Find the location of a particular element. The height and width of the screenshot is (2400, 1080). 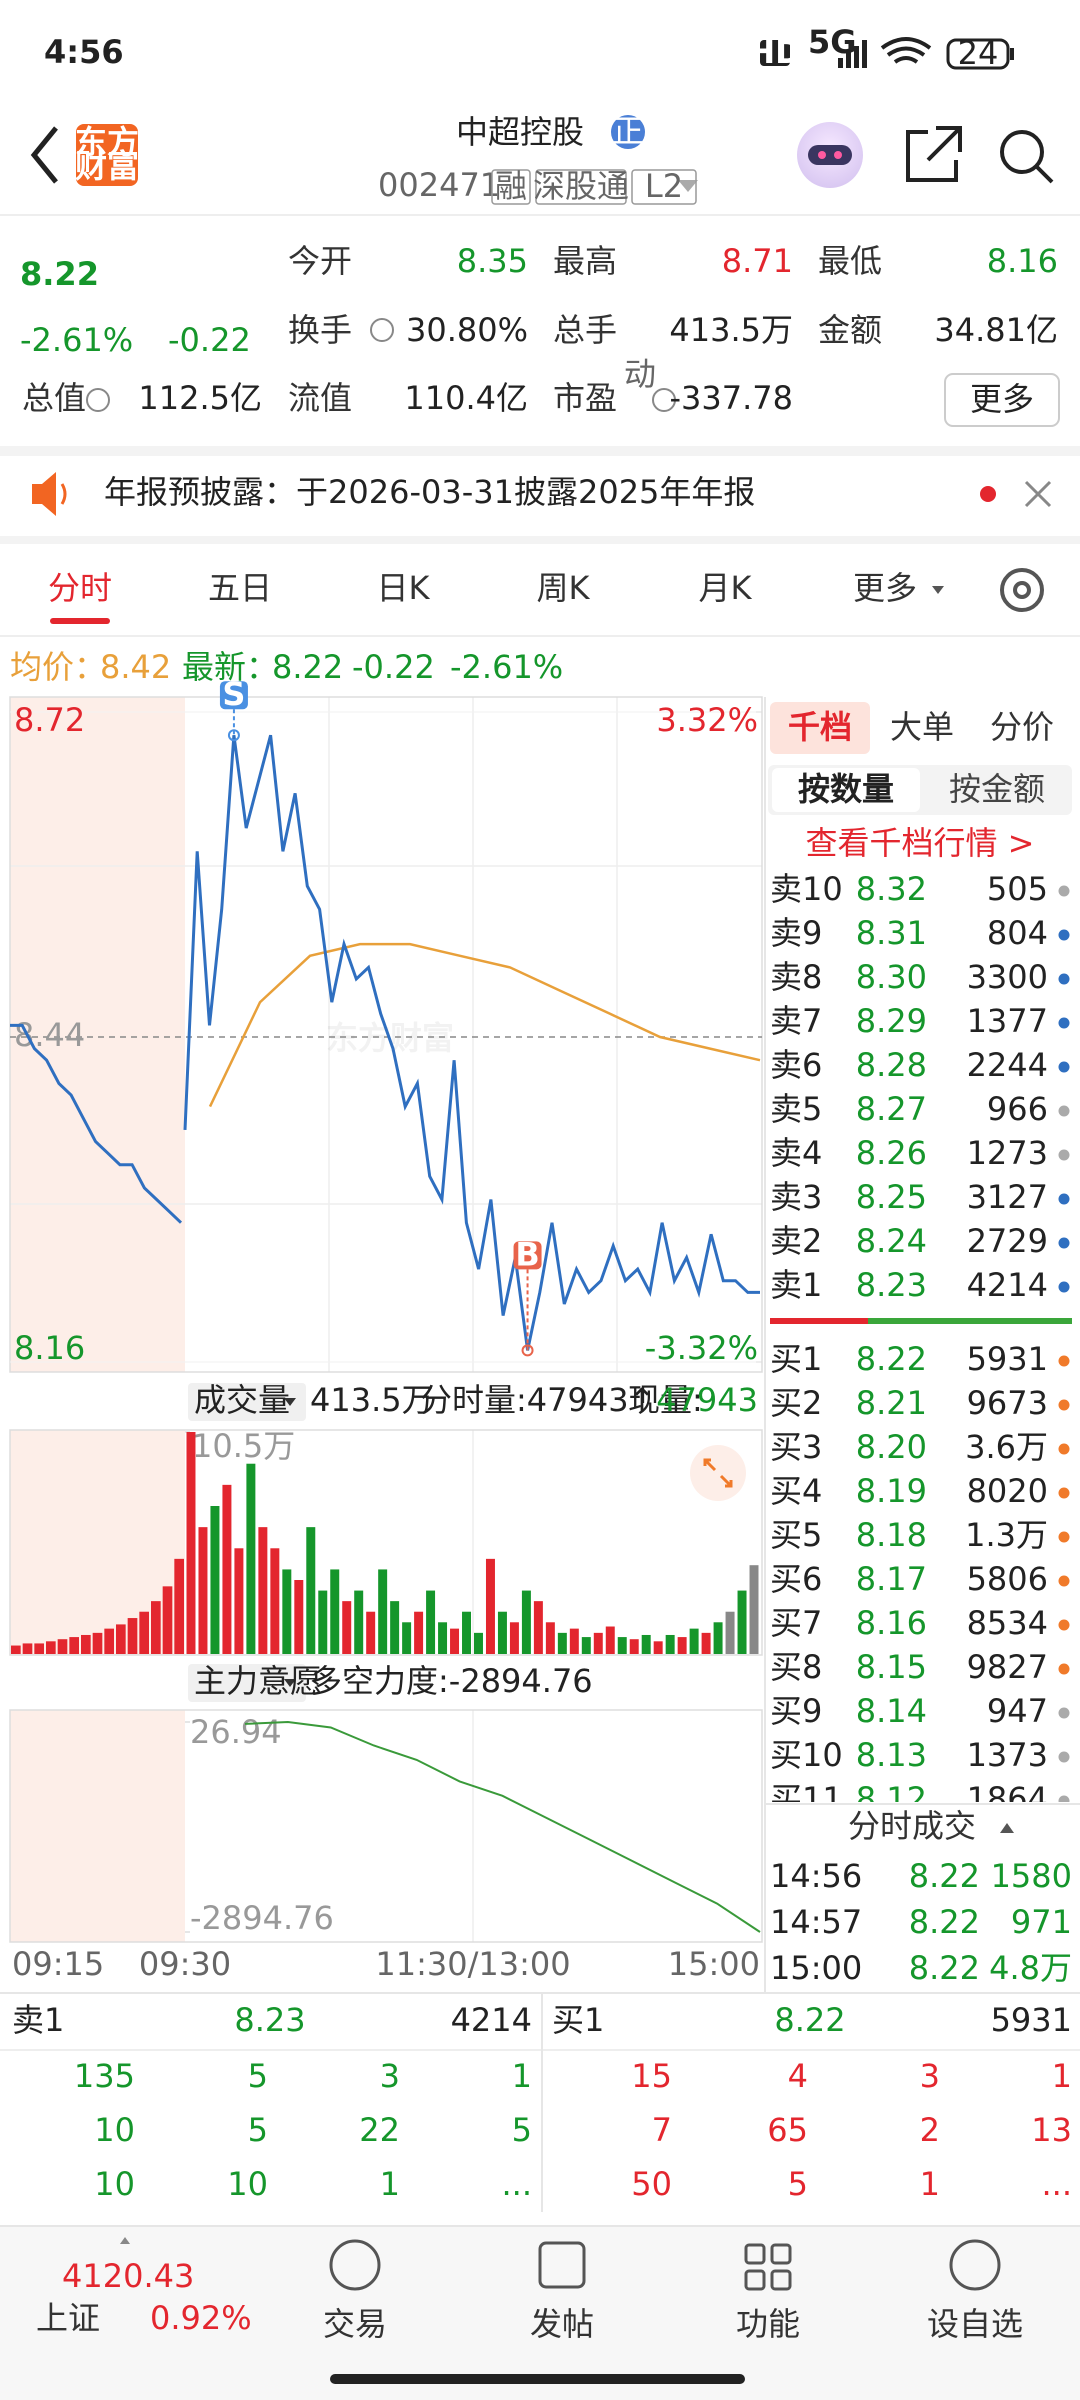

queue-size: 1 is located at coordinates (1062, 2076).